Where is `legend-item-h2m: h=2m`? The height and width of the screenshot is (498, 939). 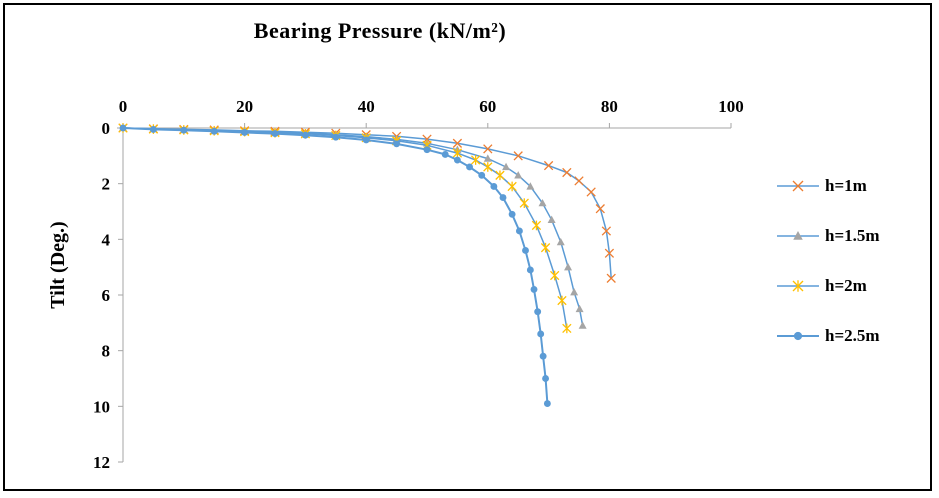 legend-item-h2m: h=2m is located at coordinates (828, 286).